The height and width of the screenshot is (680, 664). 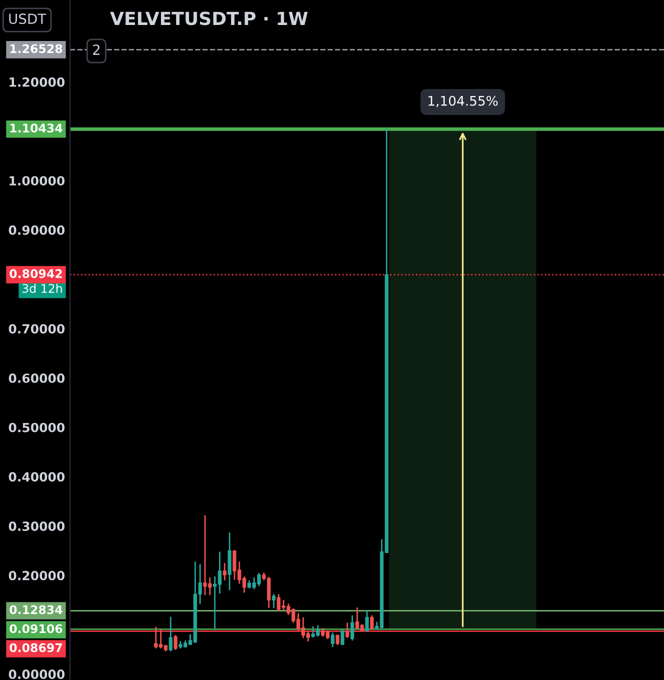 What do you see at coordinates (36, 378) in the screenshot?
I see `y-tick-label: 0.60000` at bounding box center [36, 378].